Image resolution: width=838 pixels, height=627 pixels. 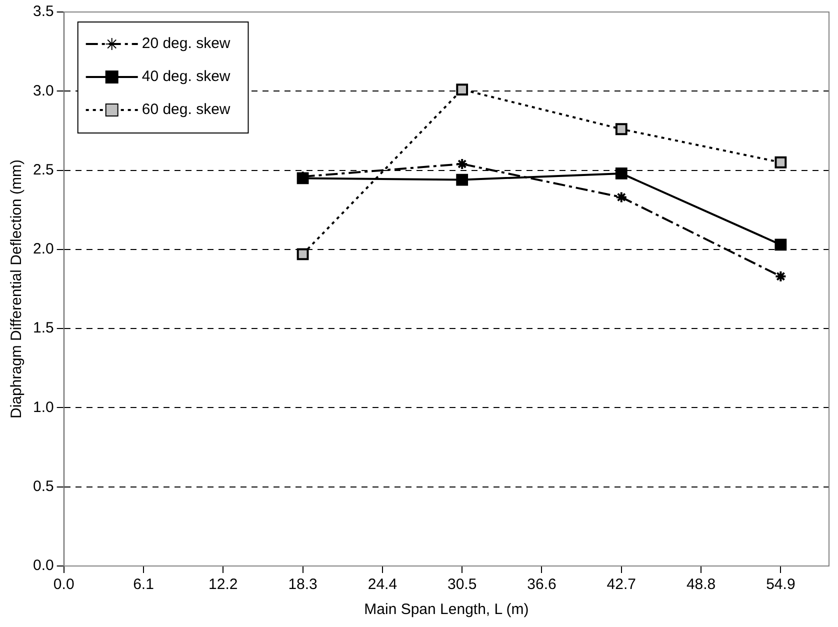 What do you see at coordinates (43, 169) in the screenshot?
I see `y-tick-label: 2.5` at bounding box center [43, 169].